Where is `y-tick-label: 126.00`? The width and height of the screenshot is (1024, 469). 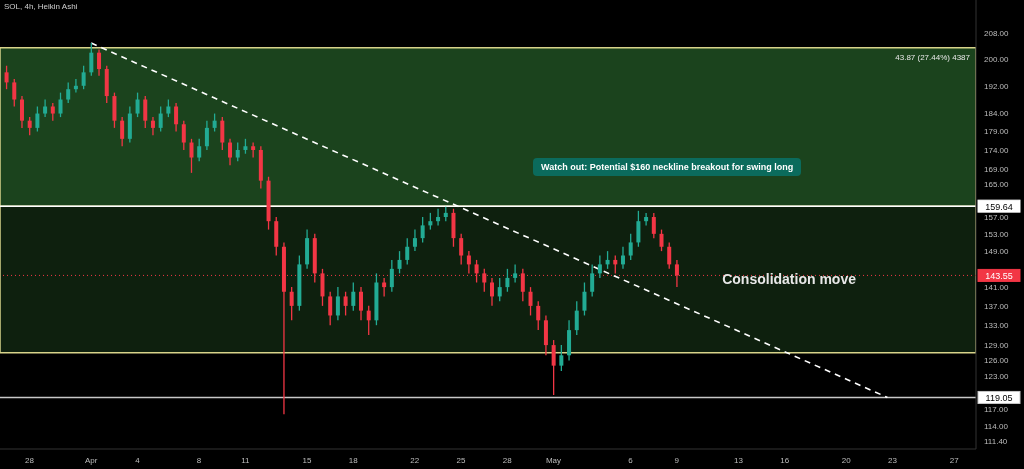 y-tick-label: 126.00 is located at coordinates (997, 361).